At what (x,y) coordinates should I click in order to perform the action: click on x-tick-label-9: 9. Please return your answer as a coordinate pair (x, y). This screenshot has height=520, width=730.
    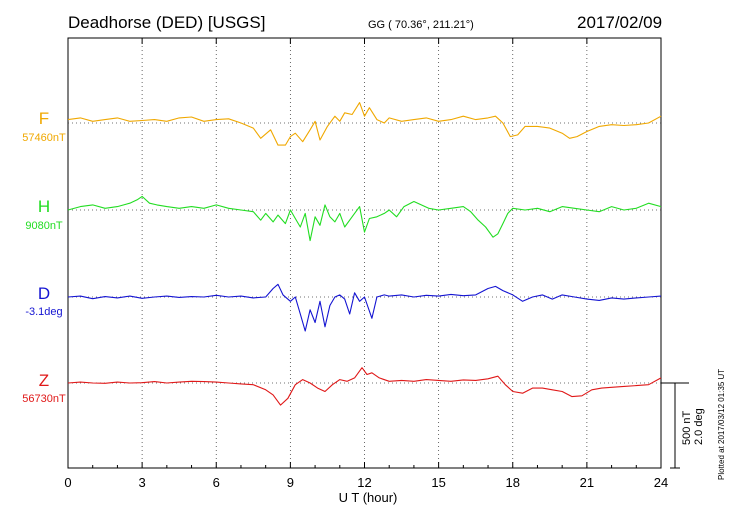
    Looking at the image, I should click on (290, 482).